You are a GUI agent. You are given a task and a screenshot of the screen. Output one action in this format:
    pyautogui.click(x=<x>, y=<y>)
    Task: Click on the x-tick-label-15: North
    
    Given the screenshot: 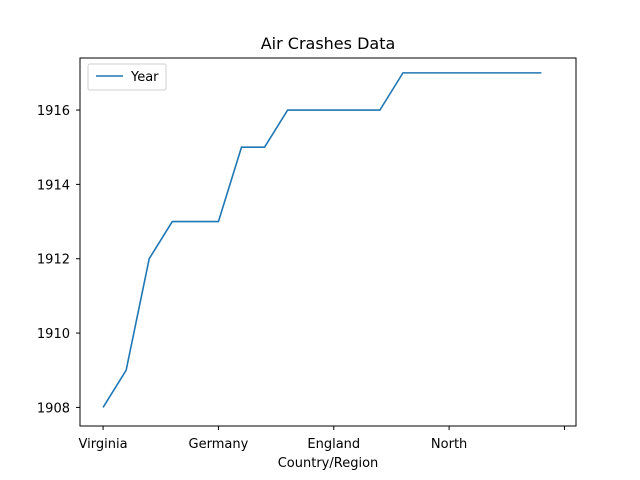 What is the action you would take?
    pyautogui.click(x=449, y=444)
    